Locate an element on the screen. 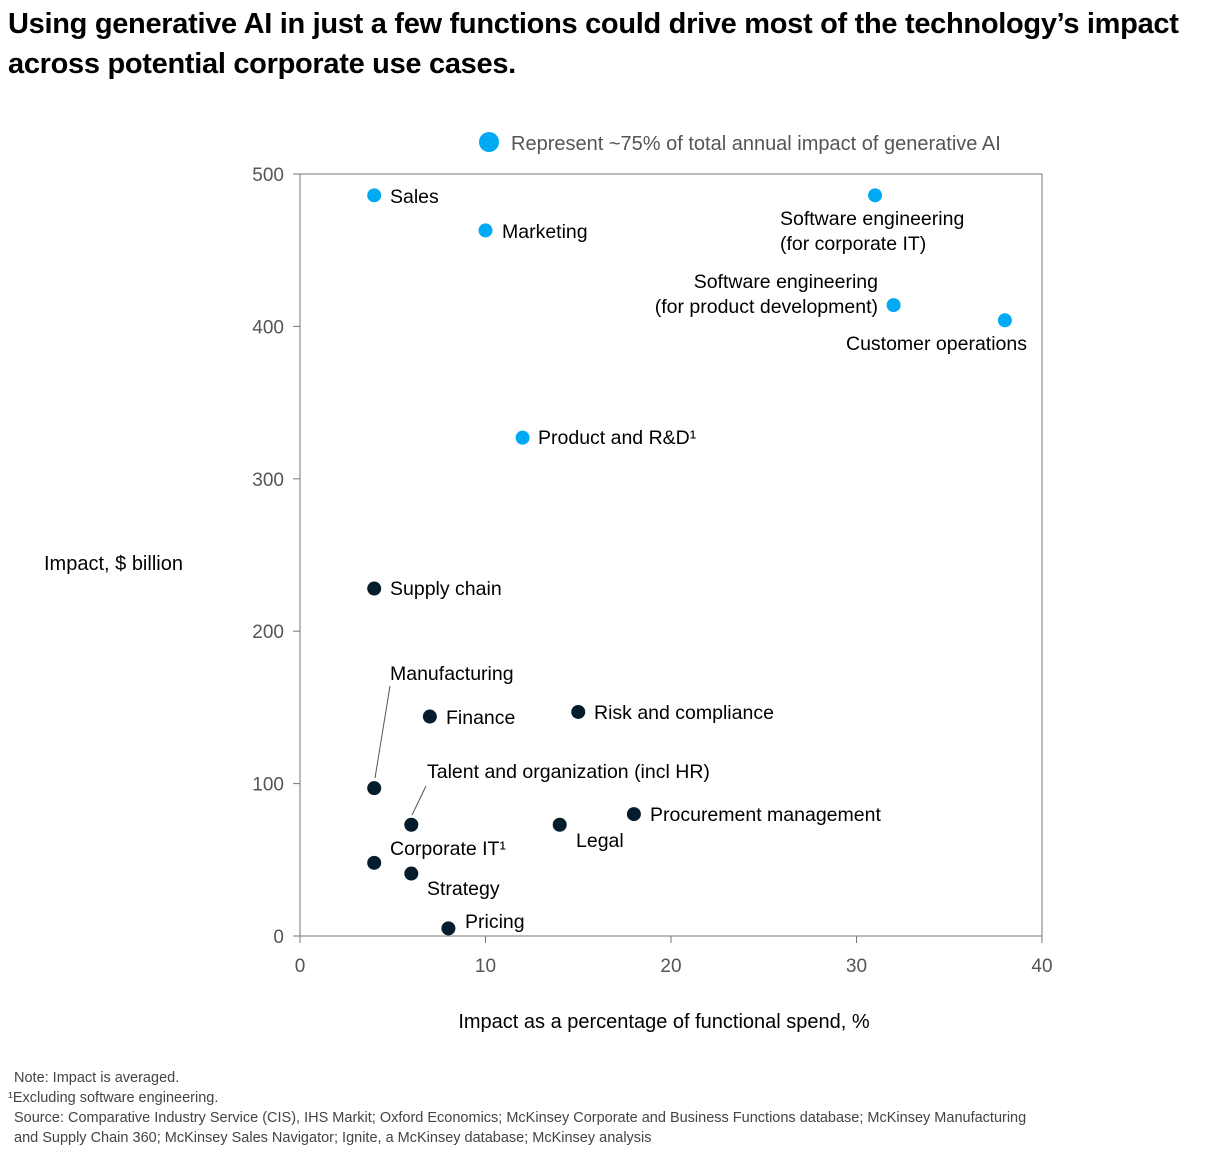 Image resolution: width=1232 pixels, height=1152 pixels. y-tick-label: 200 is located at coordinates (268, 632).